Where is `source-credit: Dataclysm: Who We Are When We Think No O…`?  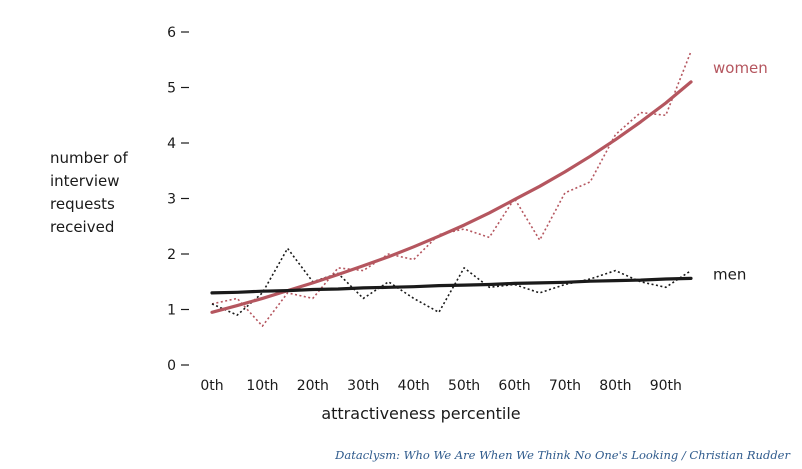 source-credit: Dataclysm: Who We Are When We Think No O… is located at coordinates (562, 455).